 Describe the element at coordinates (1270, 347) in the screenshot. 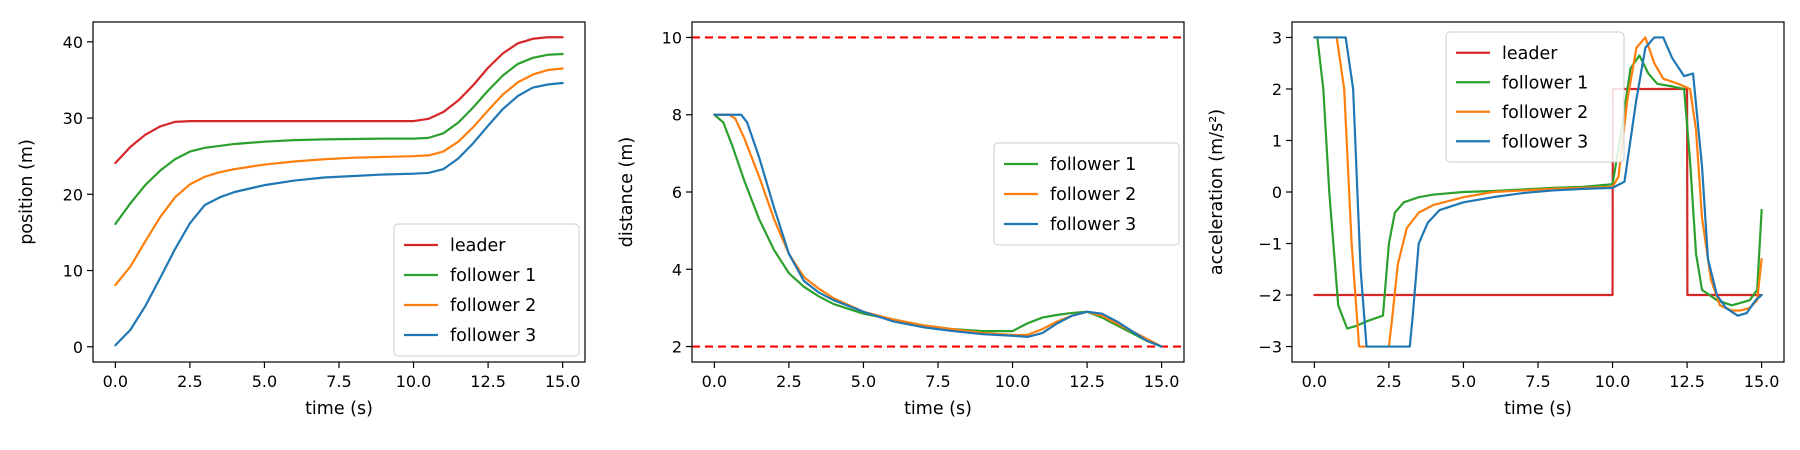

I see `y-tick-label: −3` at that location.